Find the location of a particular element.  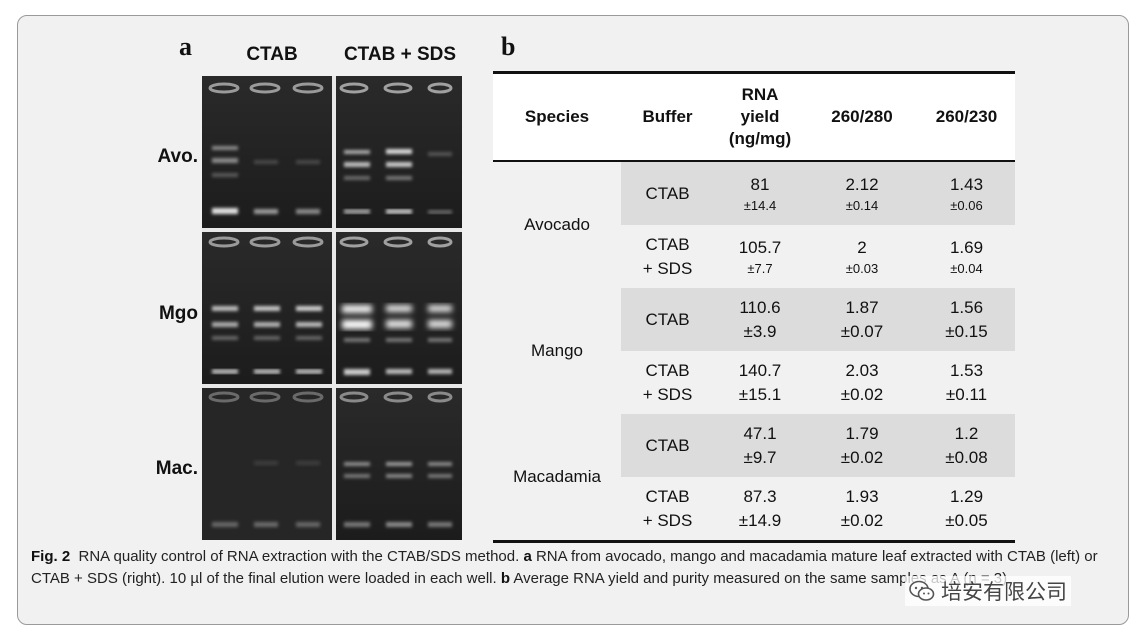

ratio-260-280-cell: 1.79 ±0.02 is located at coordinates (862, 445).